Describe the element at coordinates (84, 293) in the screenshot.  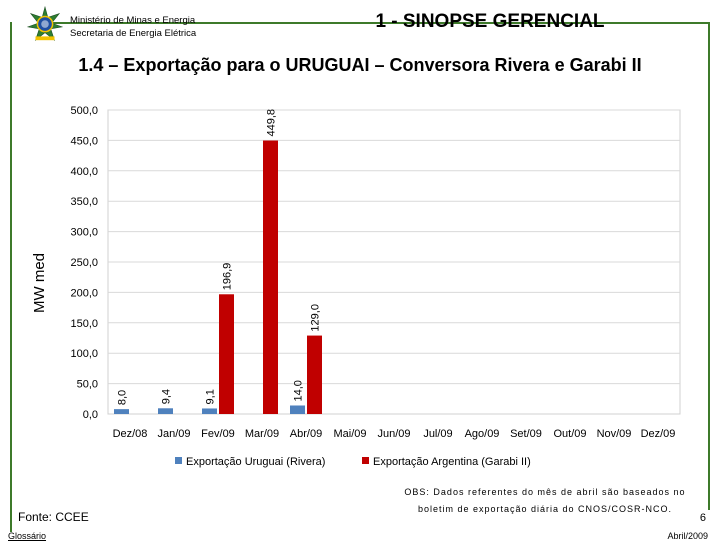
I see `y-tick-label: 200,0` at that location.